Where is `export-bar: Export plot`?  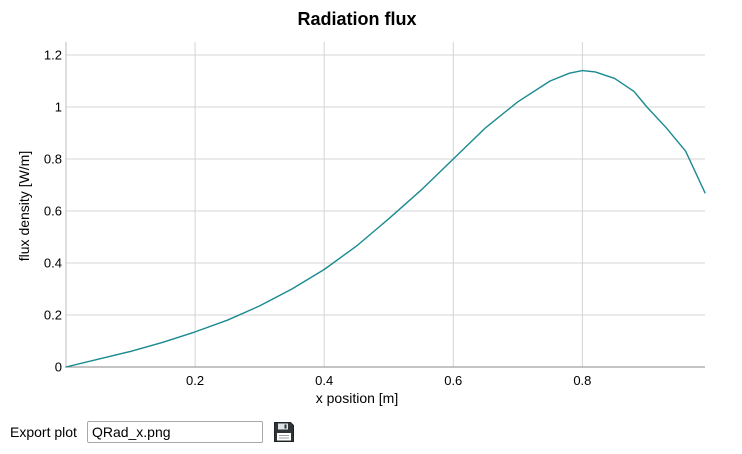
export-bar: Export plot is located at coordinates (153, 432).